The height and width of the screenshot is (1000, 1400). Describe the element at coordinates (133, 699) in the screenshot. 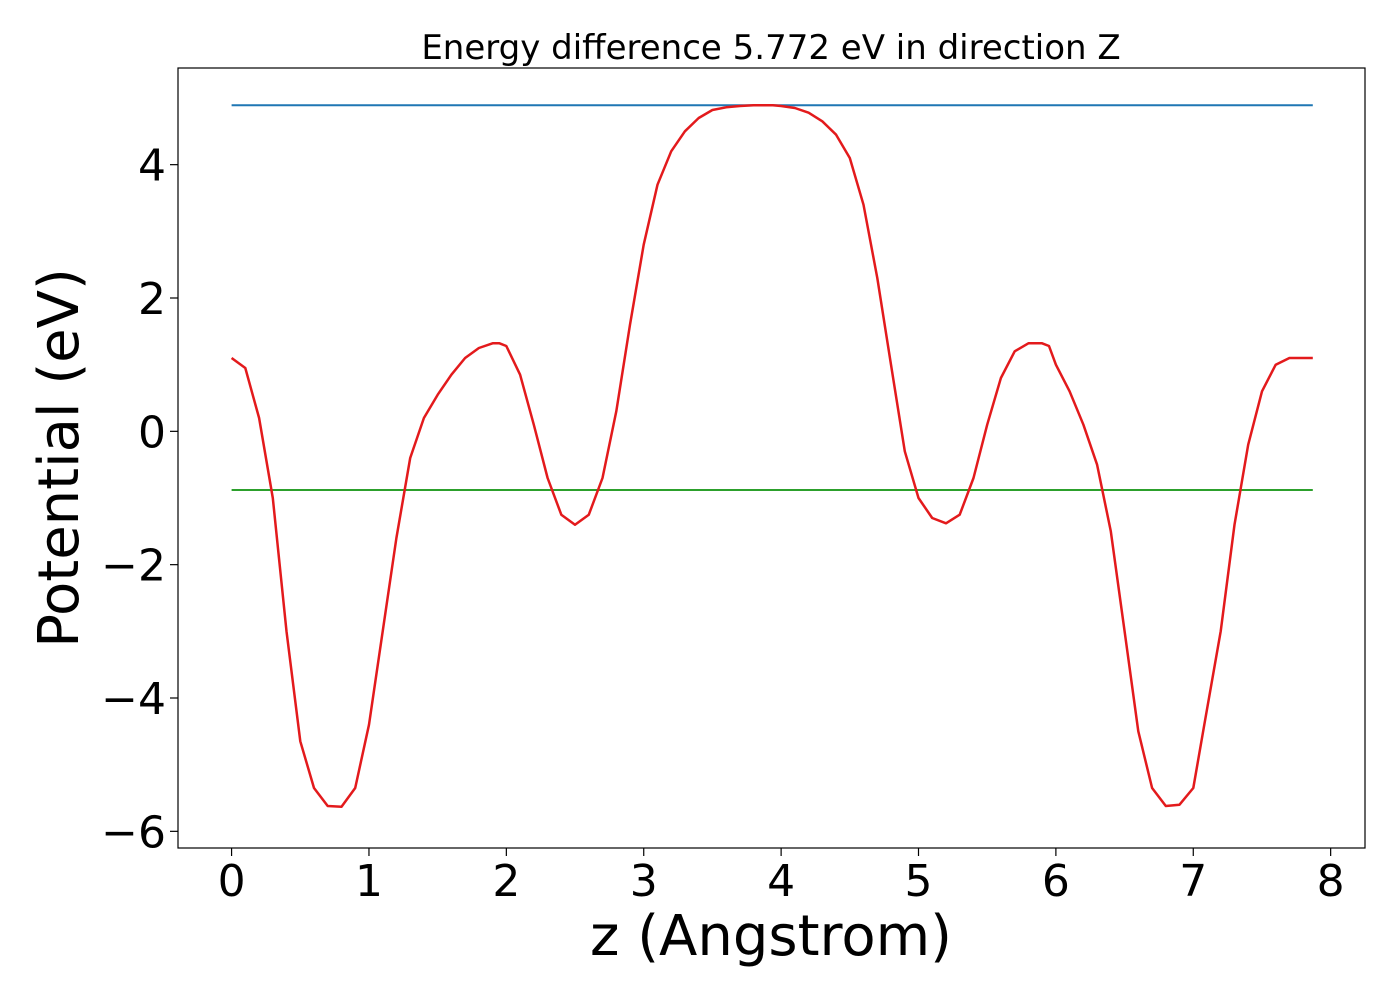

I see `y-tick-label: −4` at that location.